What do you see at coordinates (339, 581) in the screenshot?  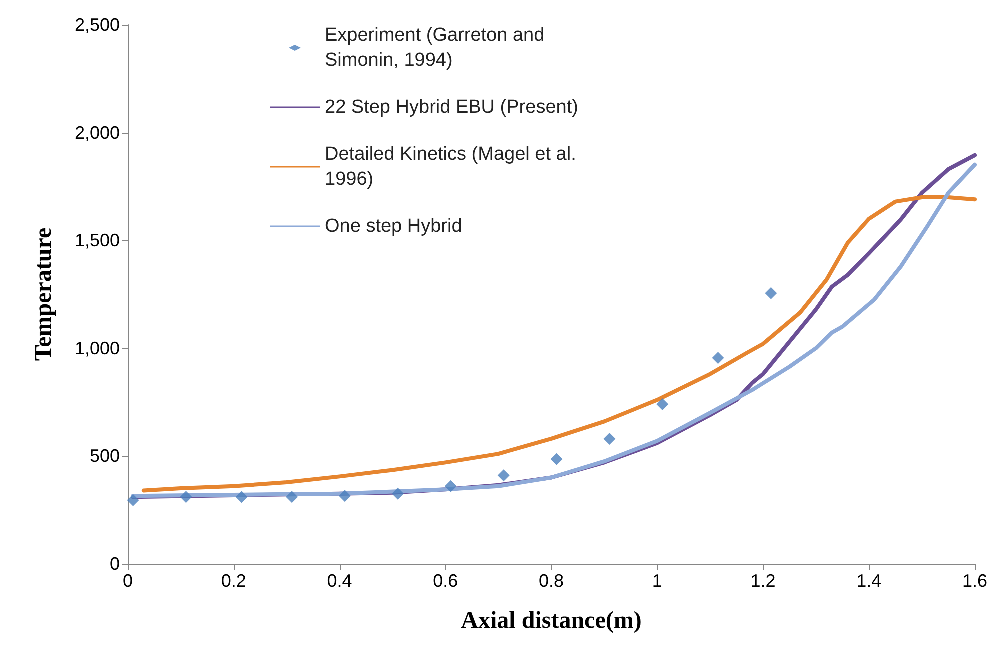 I see `x-tick-label: 0.4` at bounding box center [339, 581].